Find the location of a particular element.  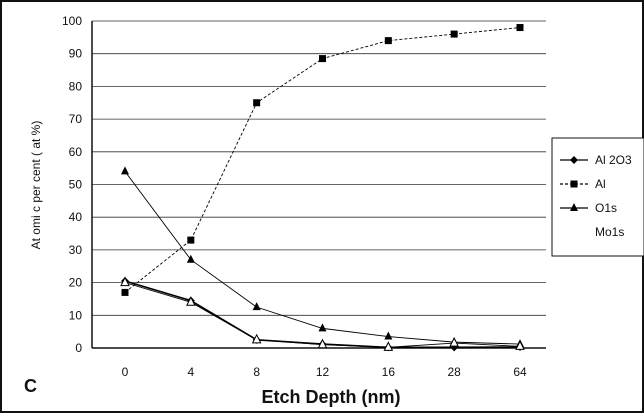

panel-label: C is located at coordinates (30, 386).